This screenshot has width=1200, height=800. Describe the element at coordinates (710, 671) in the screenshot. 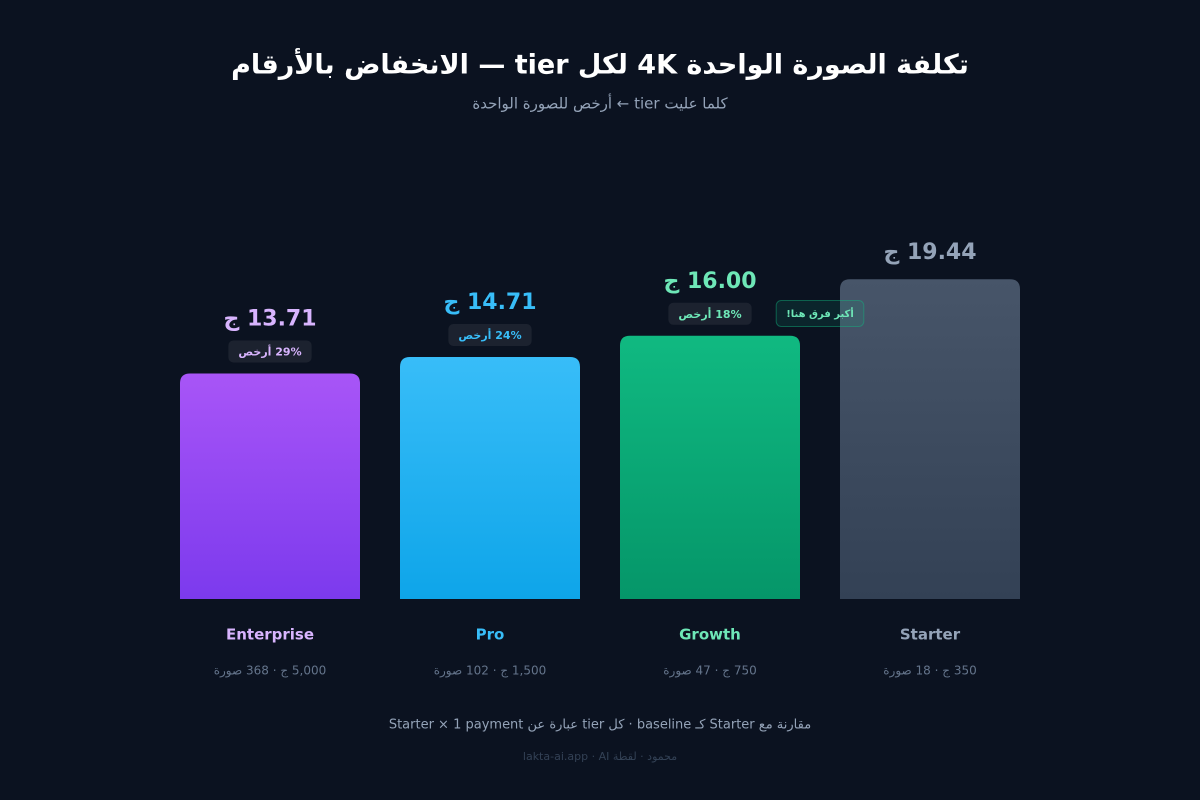

I see `detail-label: 750 ج · 47 صورة` at that location.